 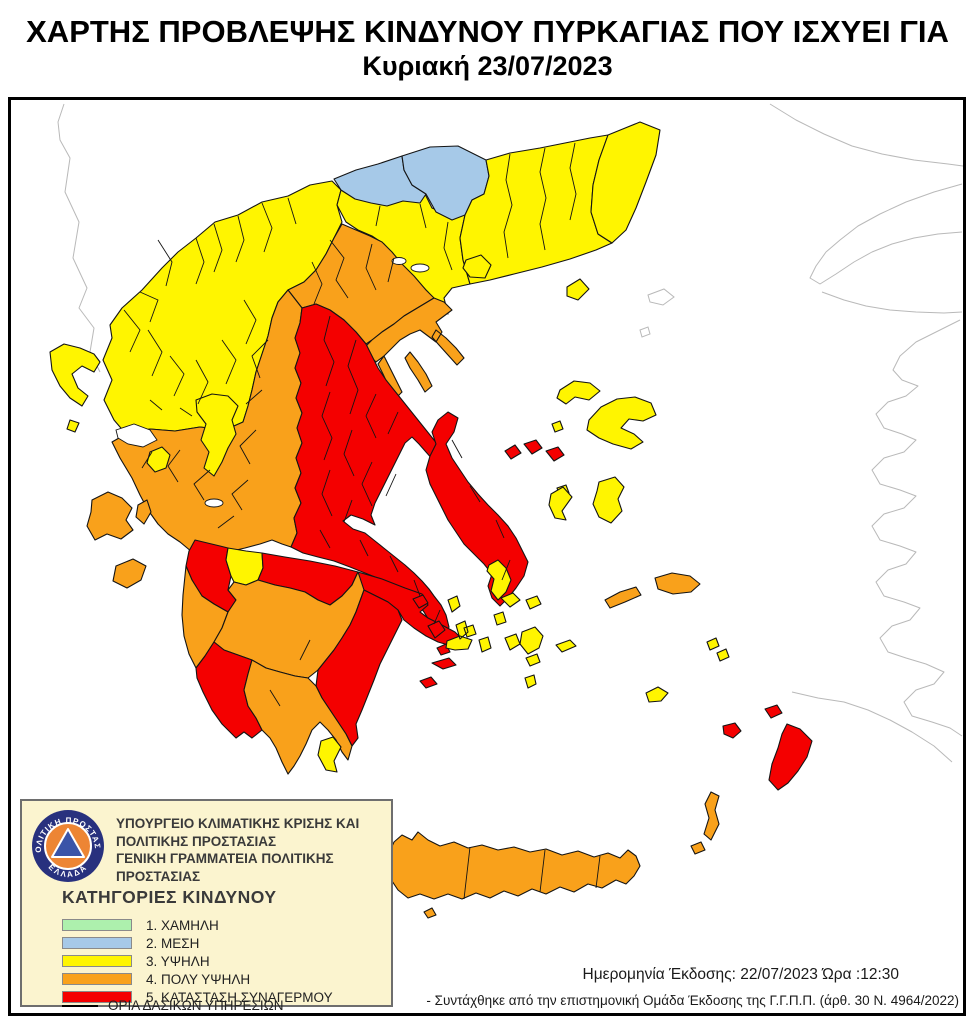 What do you see at coordinates (143, 512) in the screenshot?
I see `island-ithaki` at bounding box center [143, 512].